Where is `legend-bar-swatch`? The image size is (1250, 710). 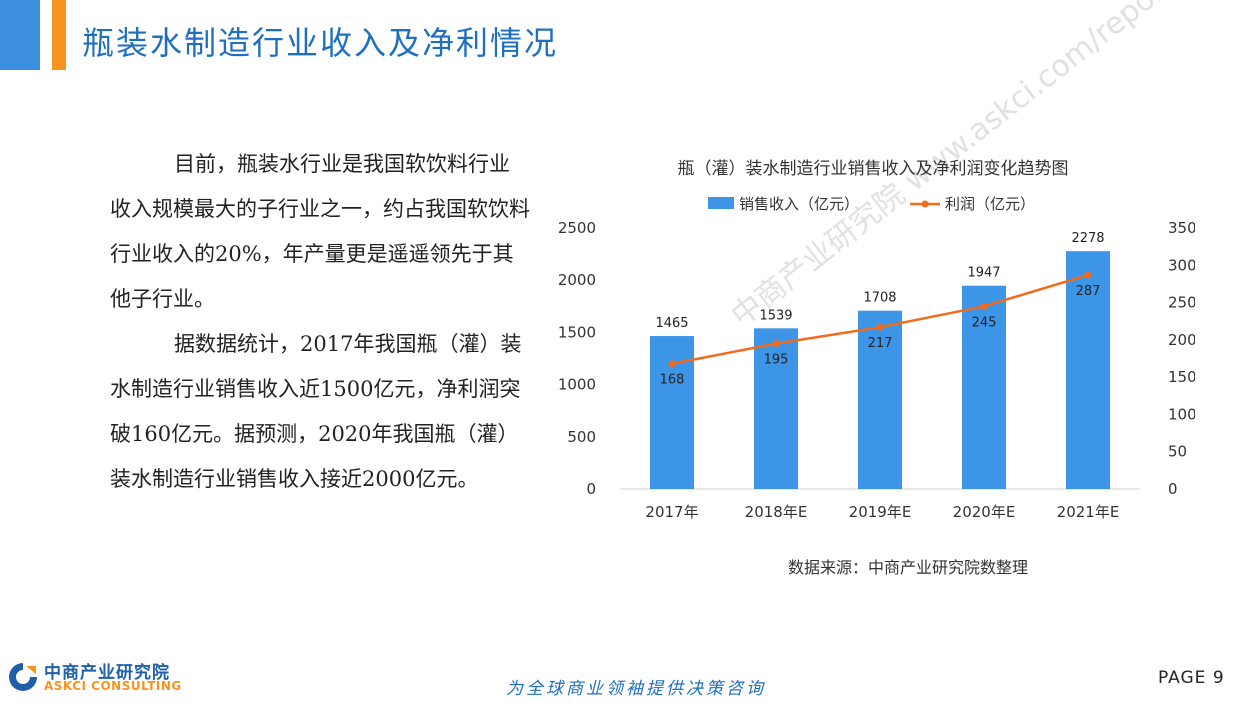
legend-bar-swatch is located at coordinates (721, 203).